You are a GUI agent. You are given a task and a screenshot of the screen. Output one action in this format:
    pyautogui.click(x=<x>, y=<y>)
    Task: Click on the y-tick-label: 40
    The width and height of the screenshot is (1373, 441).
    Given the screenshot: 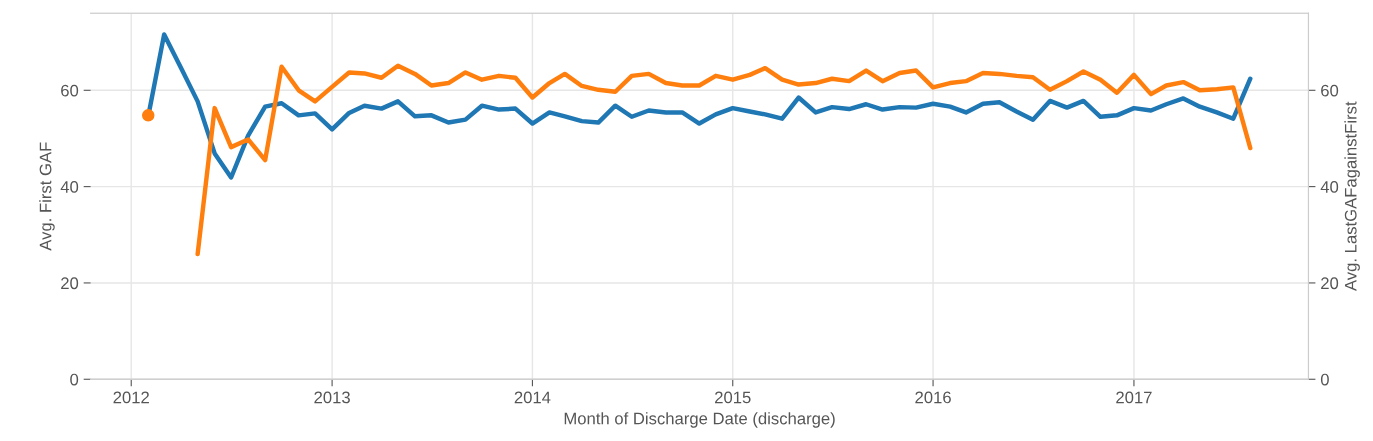 What is the action you would take?
    pyautogui.click(x=69, y=187)
    